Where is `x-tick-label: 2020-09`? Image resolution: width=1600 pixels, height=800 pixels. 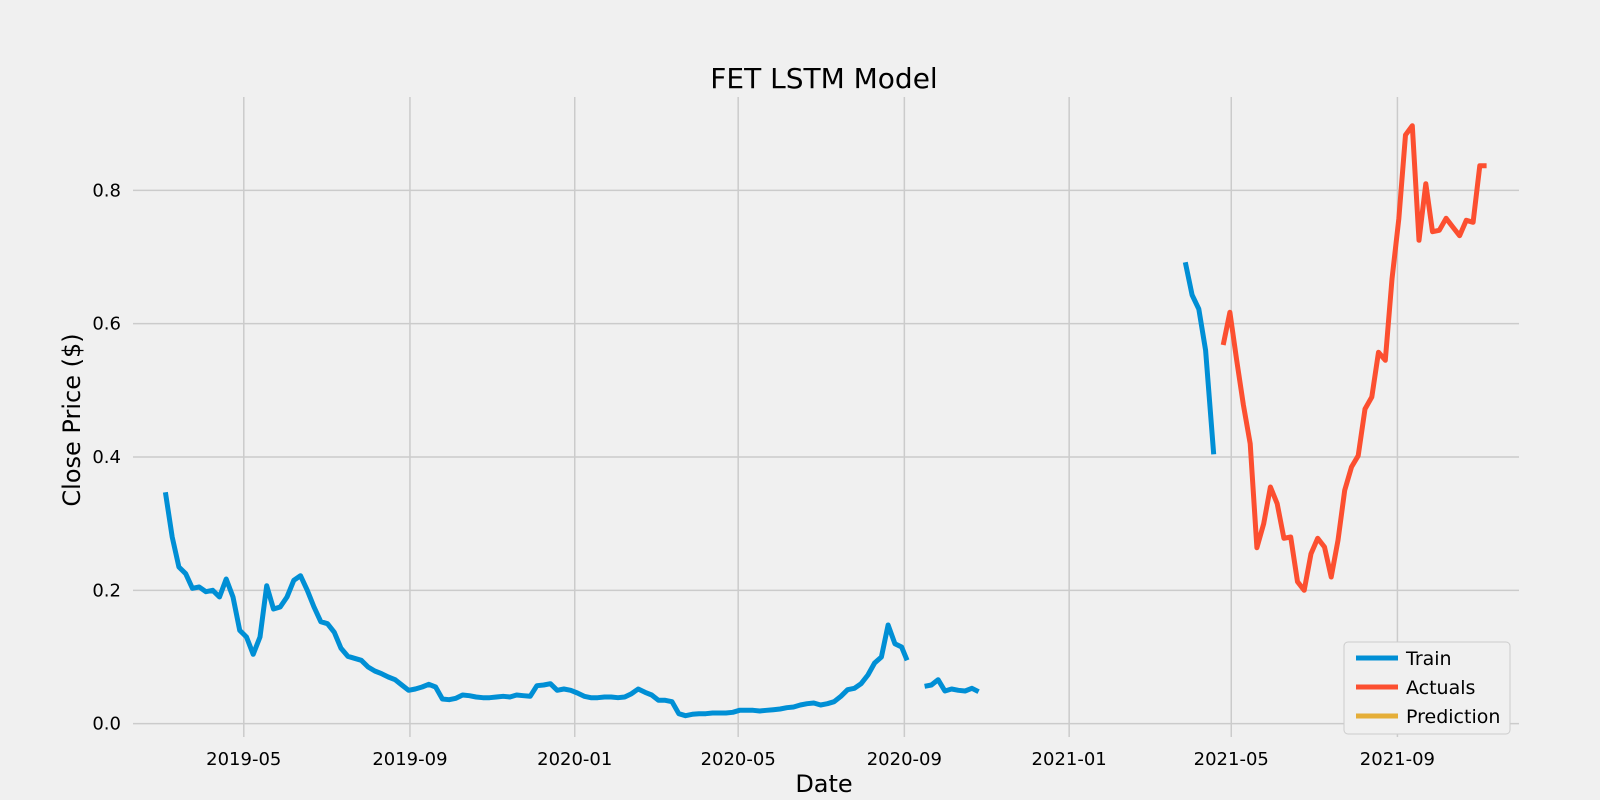
x-tick-label: 2020-09 is located at coordinates (904, 759).